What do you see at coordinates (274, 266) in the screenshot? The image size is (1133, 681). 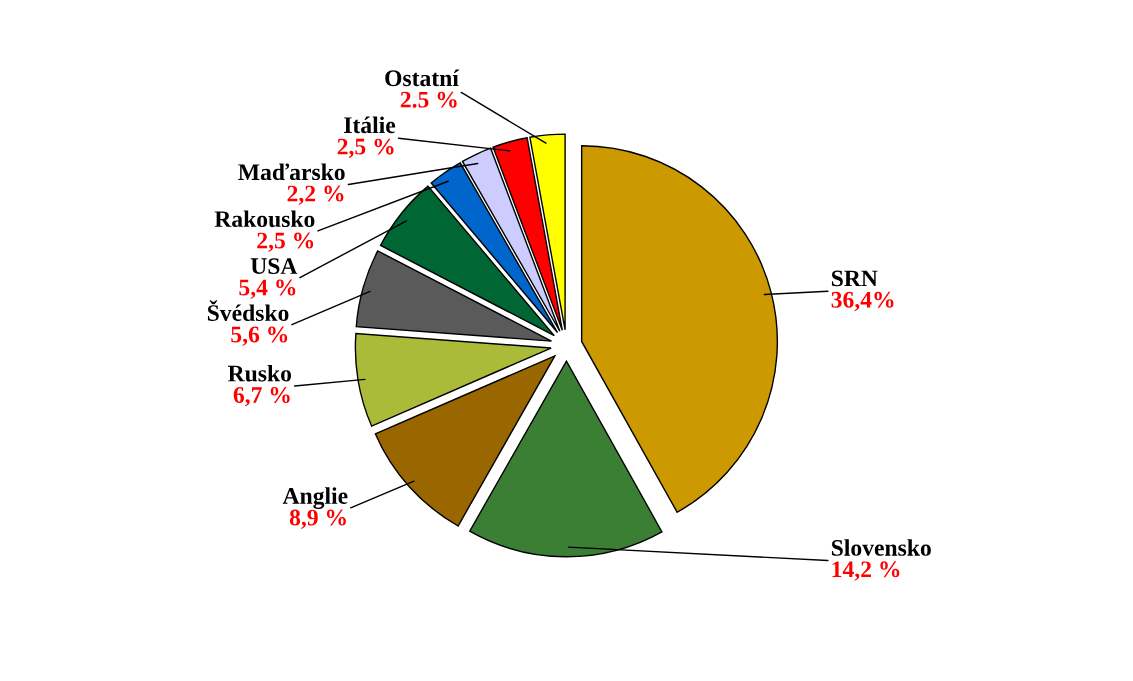 I see `slice-label: USA` at bounding box center [274, 266].